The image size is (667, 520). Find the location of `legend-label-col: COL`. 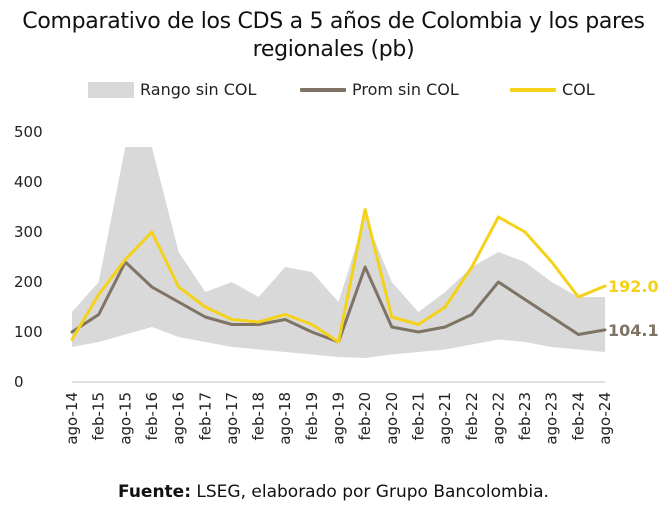

legend-label-col: COL is located at coordinates (578, 89).